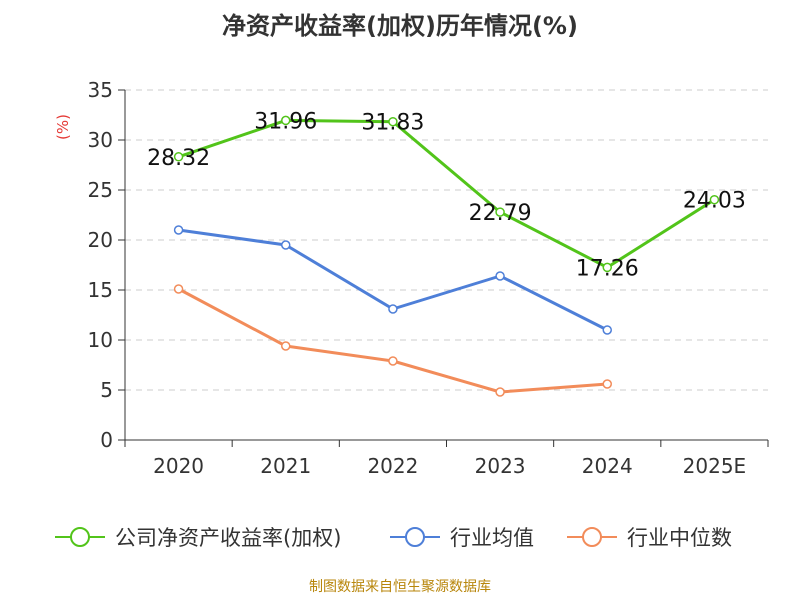  What do you see at coordinates (400, 587) in the screenshot?
I see `data-source-note: 制图数据来自恒生聚源数据库` at bounding box center [400, 587].